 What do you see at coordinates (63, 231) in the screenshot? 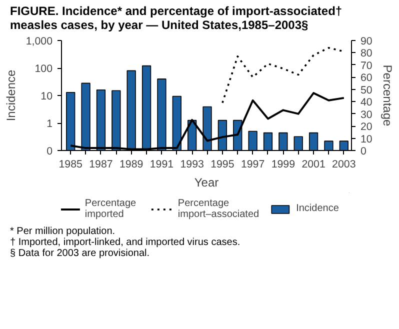
I see `text: * Per million population.` at bounding box center [63, 231].